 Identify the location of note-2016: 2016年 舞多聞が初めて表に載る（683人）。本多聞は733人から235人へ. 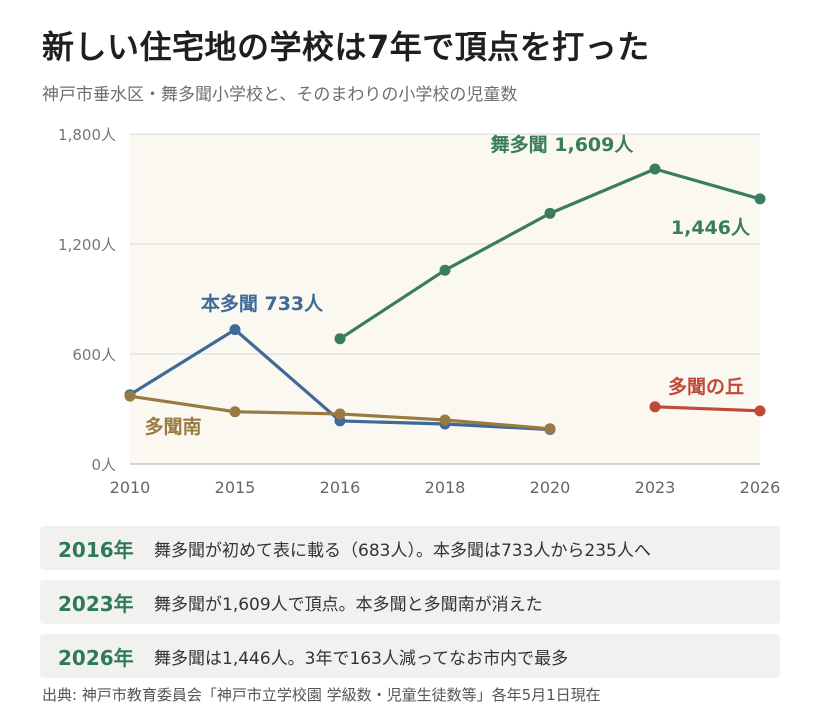
(410, 548).